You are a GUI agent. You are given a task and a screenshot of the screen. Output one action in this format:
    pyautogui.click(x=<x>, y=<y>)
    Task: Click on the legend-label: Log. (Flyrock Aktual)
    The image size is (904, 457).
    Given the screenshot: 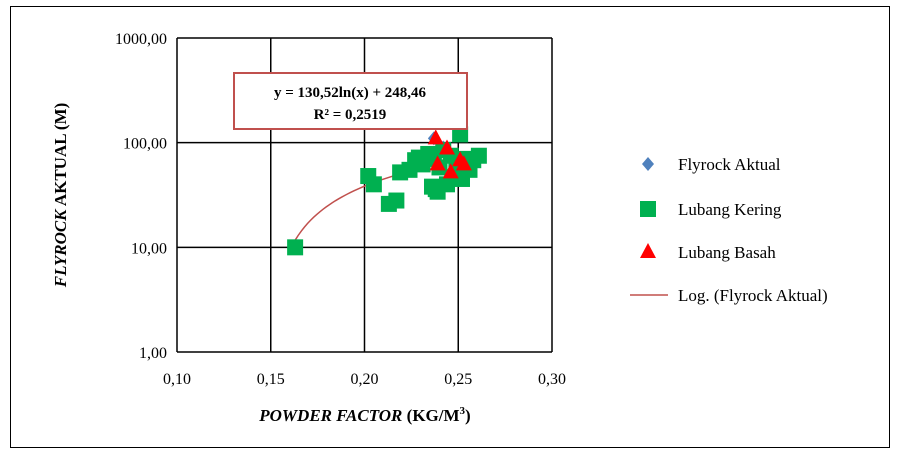 What is the action you would take?
    pyautogui.click(x=753, y=295)
    